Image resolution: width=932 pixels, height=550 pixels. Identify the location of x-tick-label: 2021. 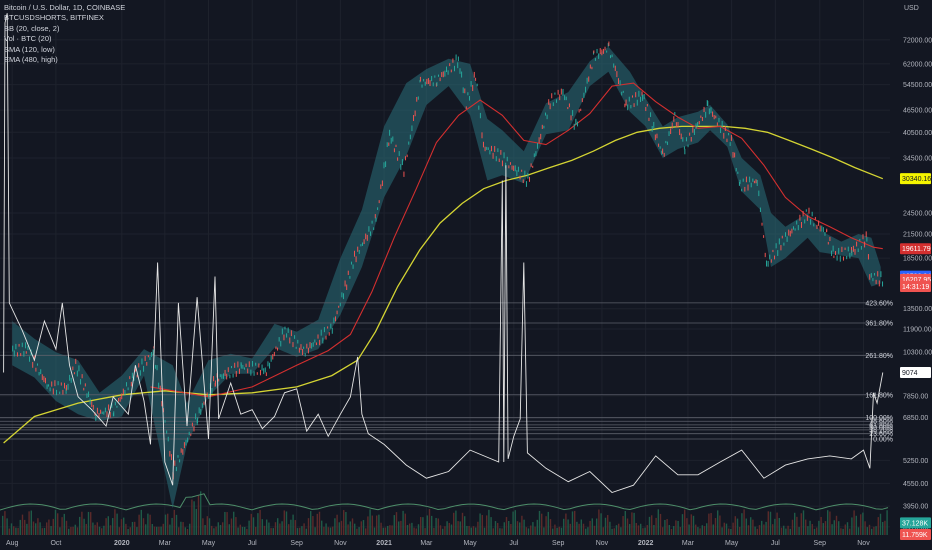
(384, 543).